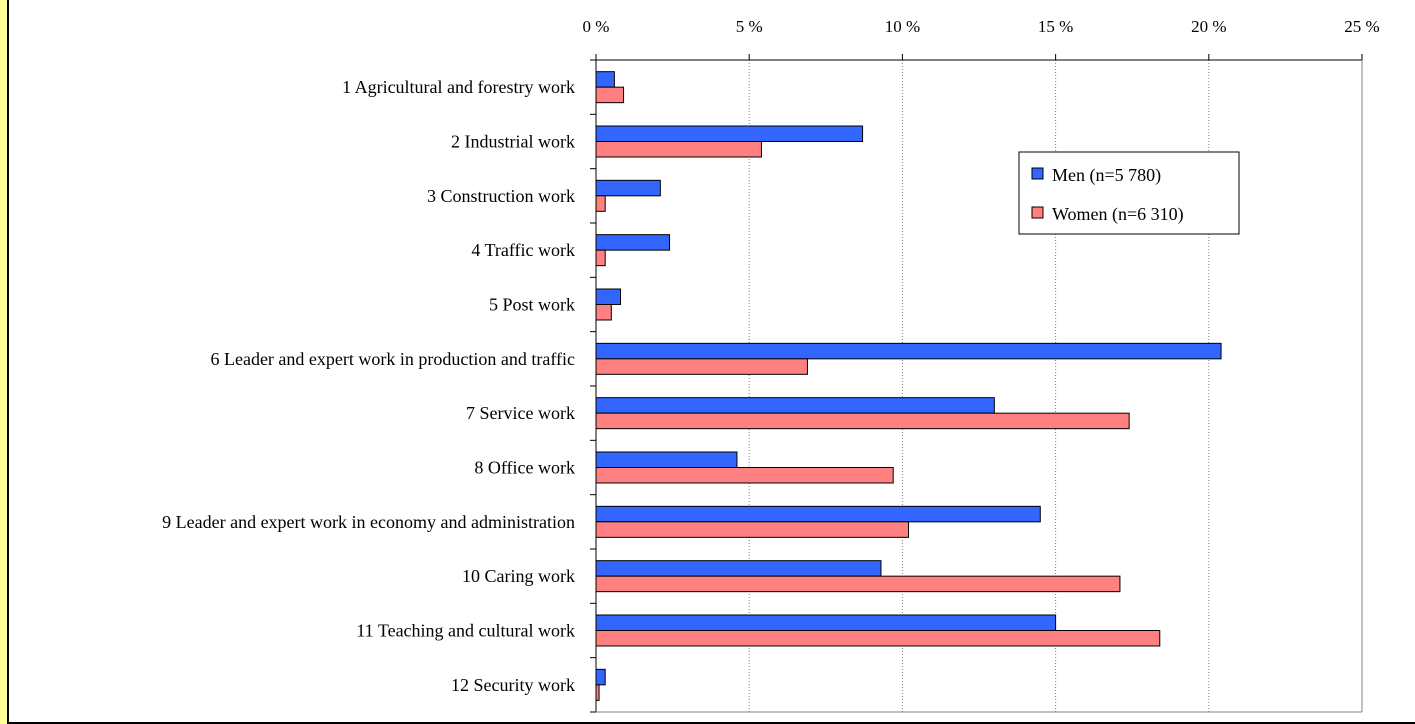  I want to click on legend-label-women: Women (n=6 310), so click(1118, 214).